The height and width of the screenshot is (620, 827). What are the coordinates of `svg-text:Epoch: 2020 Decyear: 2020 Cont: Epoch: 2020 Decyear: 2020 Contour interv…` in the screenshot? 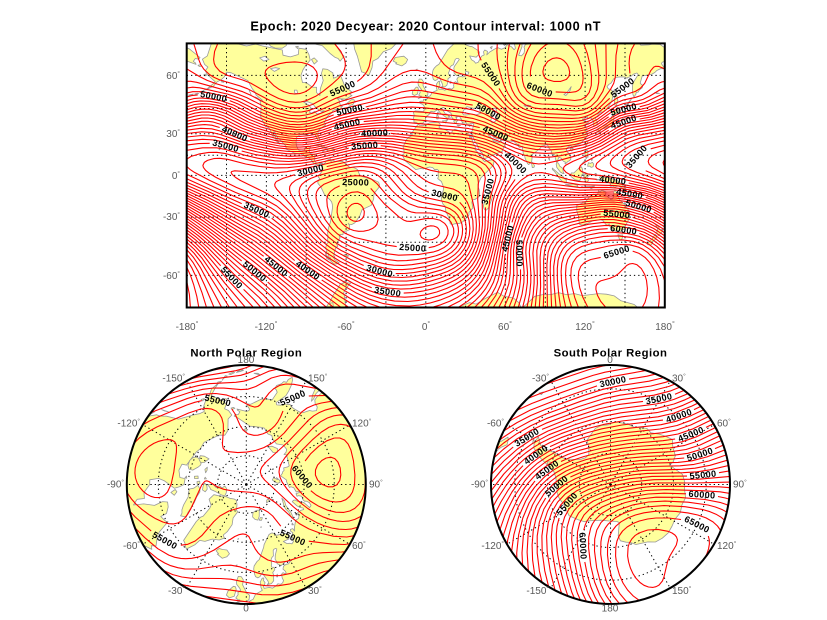 It's located at (425, 27).